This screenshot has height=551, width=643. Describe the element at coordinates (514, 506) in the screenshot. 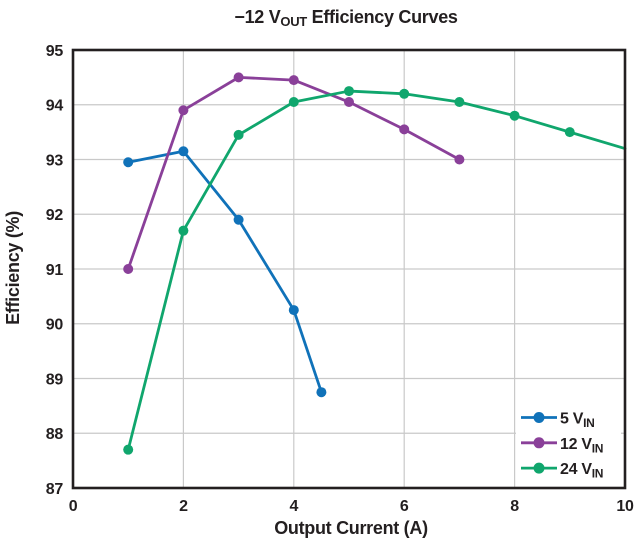

I see `x-tick-label-8: 8` at that location.